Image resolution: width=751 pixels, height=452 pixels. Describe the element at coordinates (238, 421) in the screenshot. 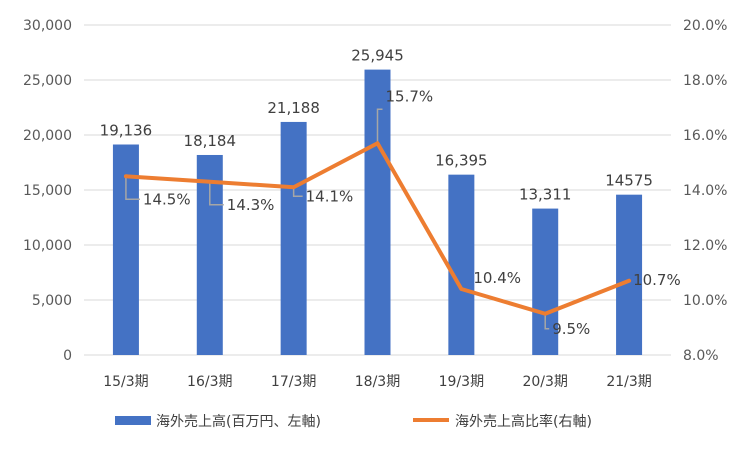

I see `legend-bar-label: 海外売上高(百万円、左軸)` at that location.